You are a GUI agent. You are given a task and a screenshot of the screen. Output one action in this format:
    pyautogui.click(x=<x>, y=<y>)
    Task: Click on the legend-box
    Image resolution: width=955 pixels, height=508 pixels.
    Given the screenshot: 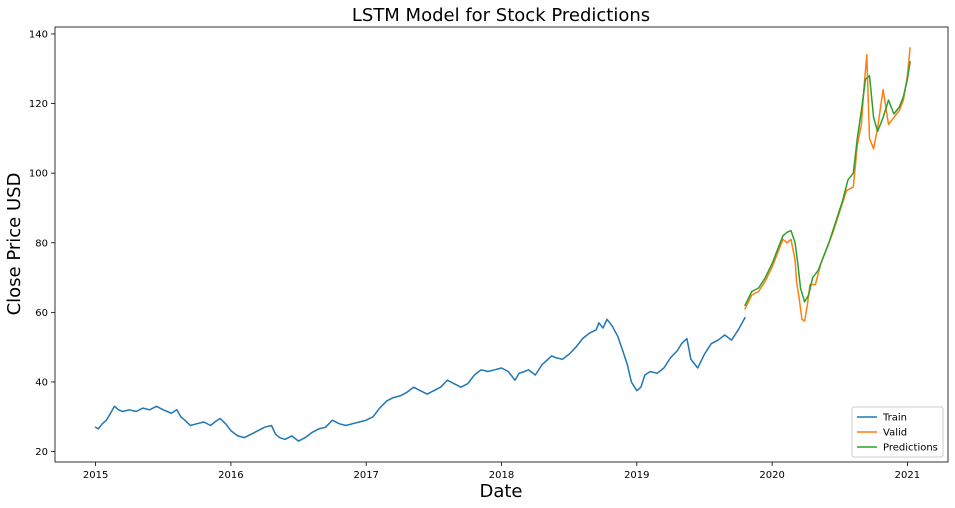 What is the action you would take?
    pyautogui.click(x=897, y=432)
    